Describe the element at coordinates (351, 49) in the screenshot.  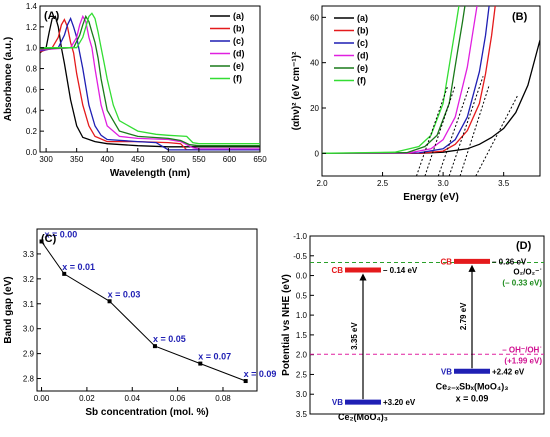
I see `panel-b-legend: (a) (b) (c) (d) (e) (f)` at that location.